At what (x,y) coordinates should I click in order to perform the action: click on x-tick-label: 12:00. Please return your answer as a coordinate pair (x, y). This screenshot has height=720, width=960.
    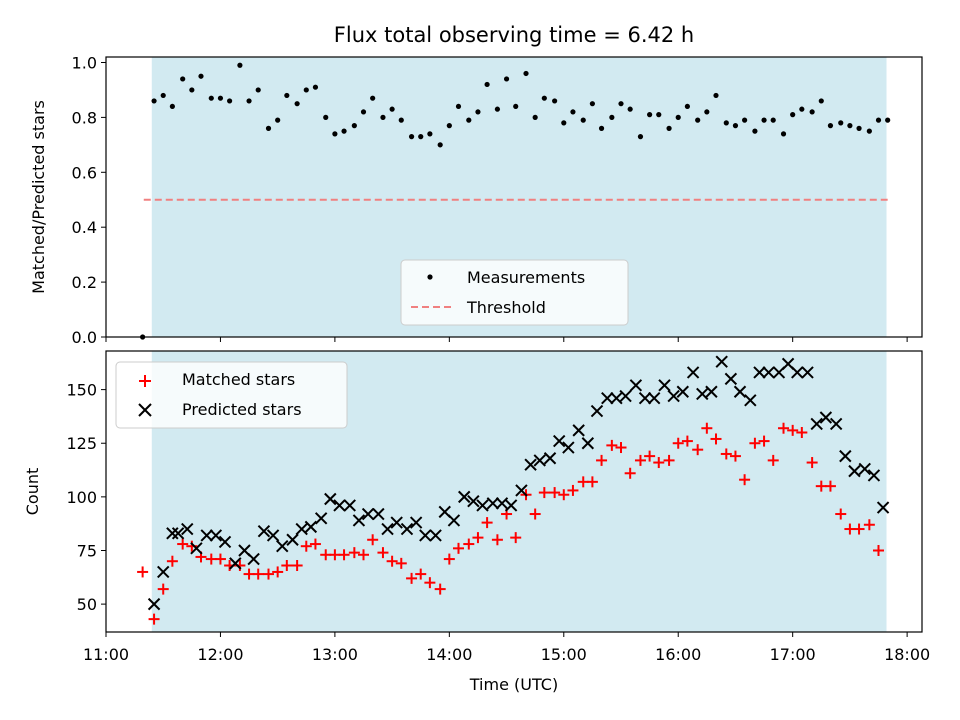
    Looking at the image, I should click on (220, 654).